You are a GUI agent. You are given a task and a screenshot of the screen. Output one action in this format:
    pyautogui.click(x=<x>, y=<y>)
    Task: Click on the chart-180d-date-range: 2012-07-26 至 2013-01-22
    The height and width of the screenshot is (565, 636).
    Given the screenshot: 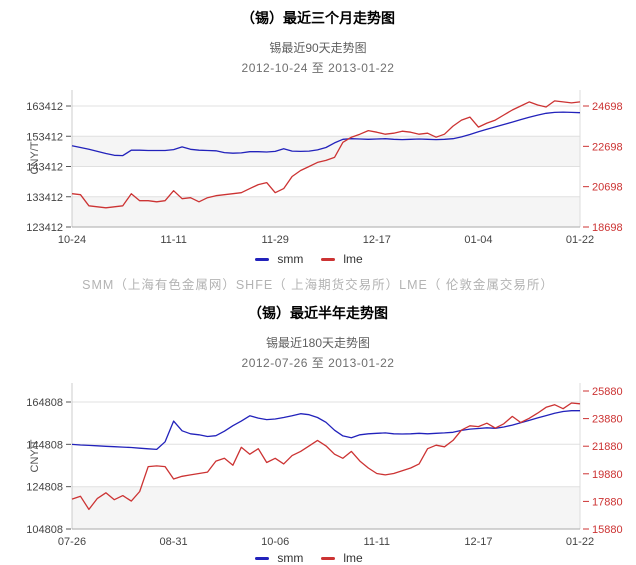 What is the action you would take?
    pyautogui.click(x=318, y=363)
    